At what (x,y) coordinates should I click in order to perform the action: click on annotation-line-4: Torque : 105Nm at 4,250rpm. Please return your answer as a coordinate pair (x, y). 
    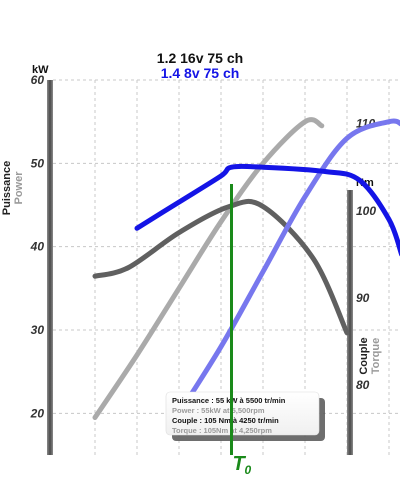
    Looking at the image, I should click on (222, 430).